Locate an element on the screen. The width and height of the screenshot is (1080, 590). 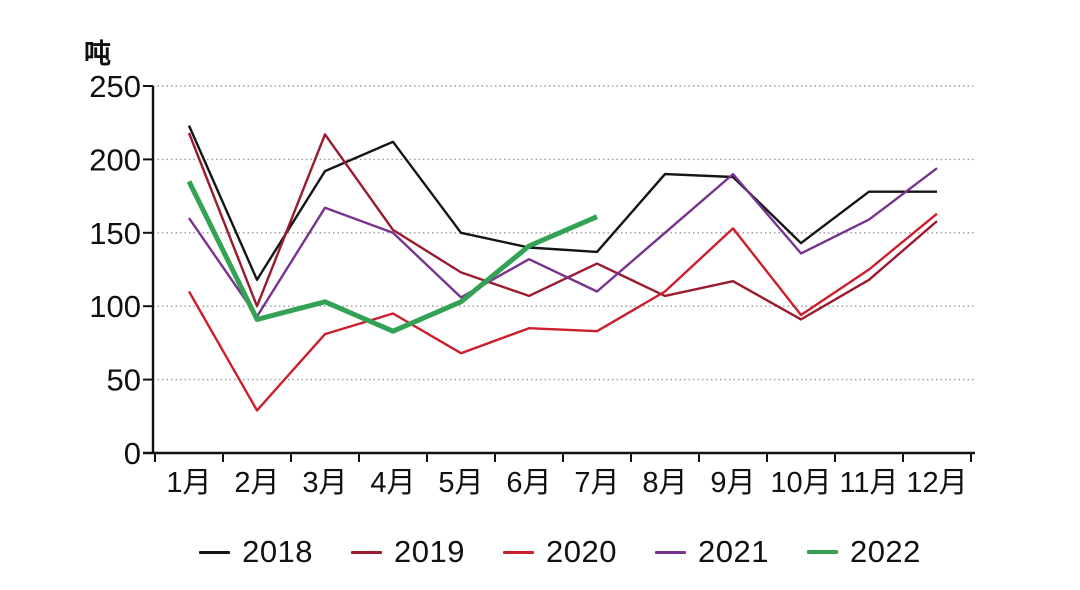
legend-item-2021: 2021 is located at coordinates (711, 552).